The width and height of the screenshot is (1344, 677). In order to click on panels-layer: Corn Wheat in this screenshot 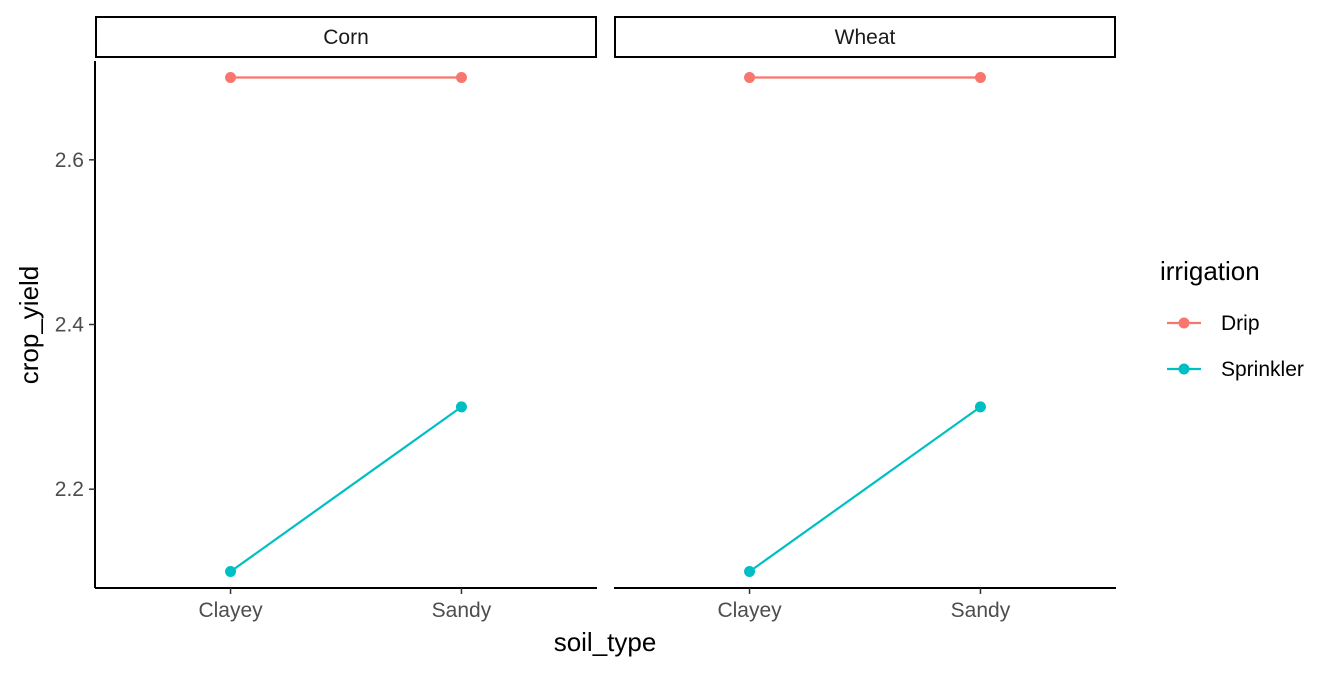, I will do `click(605, 37)`.